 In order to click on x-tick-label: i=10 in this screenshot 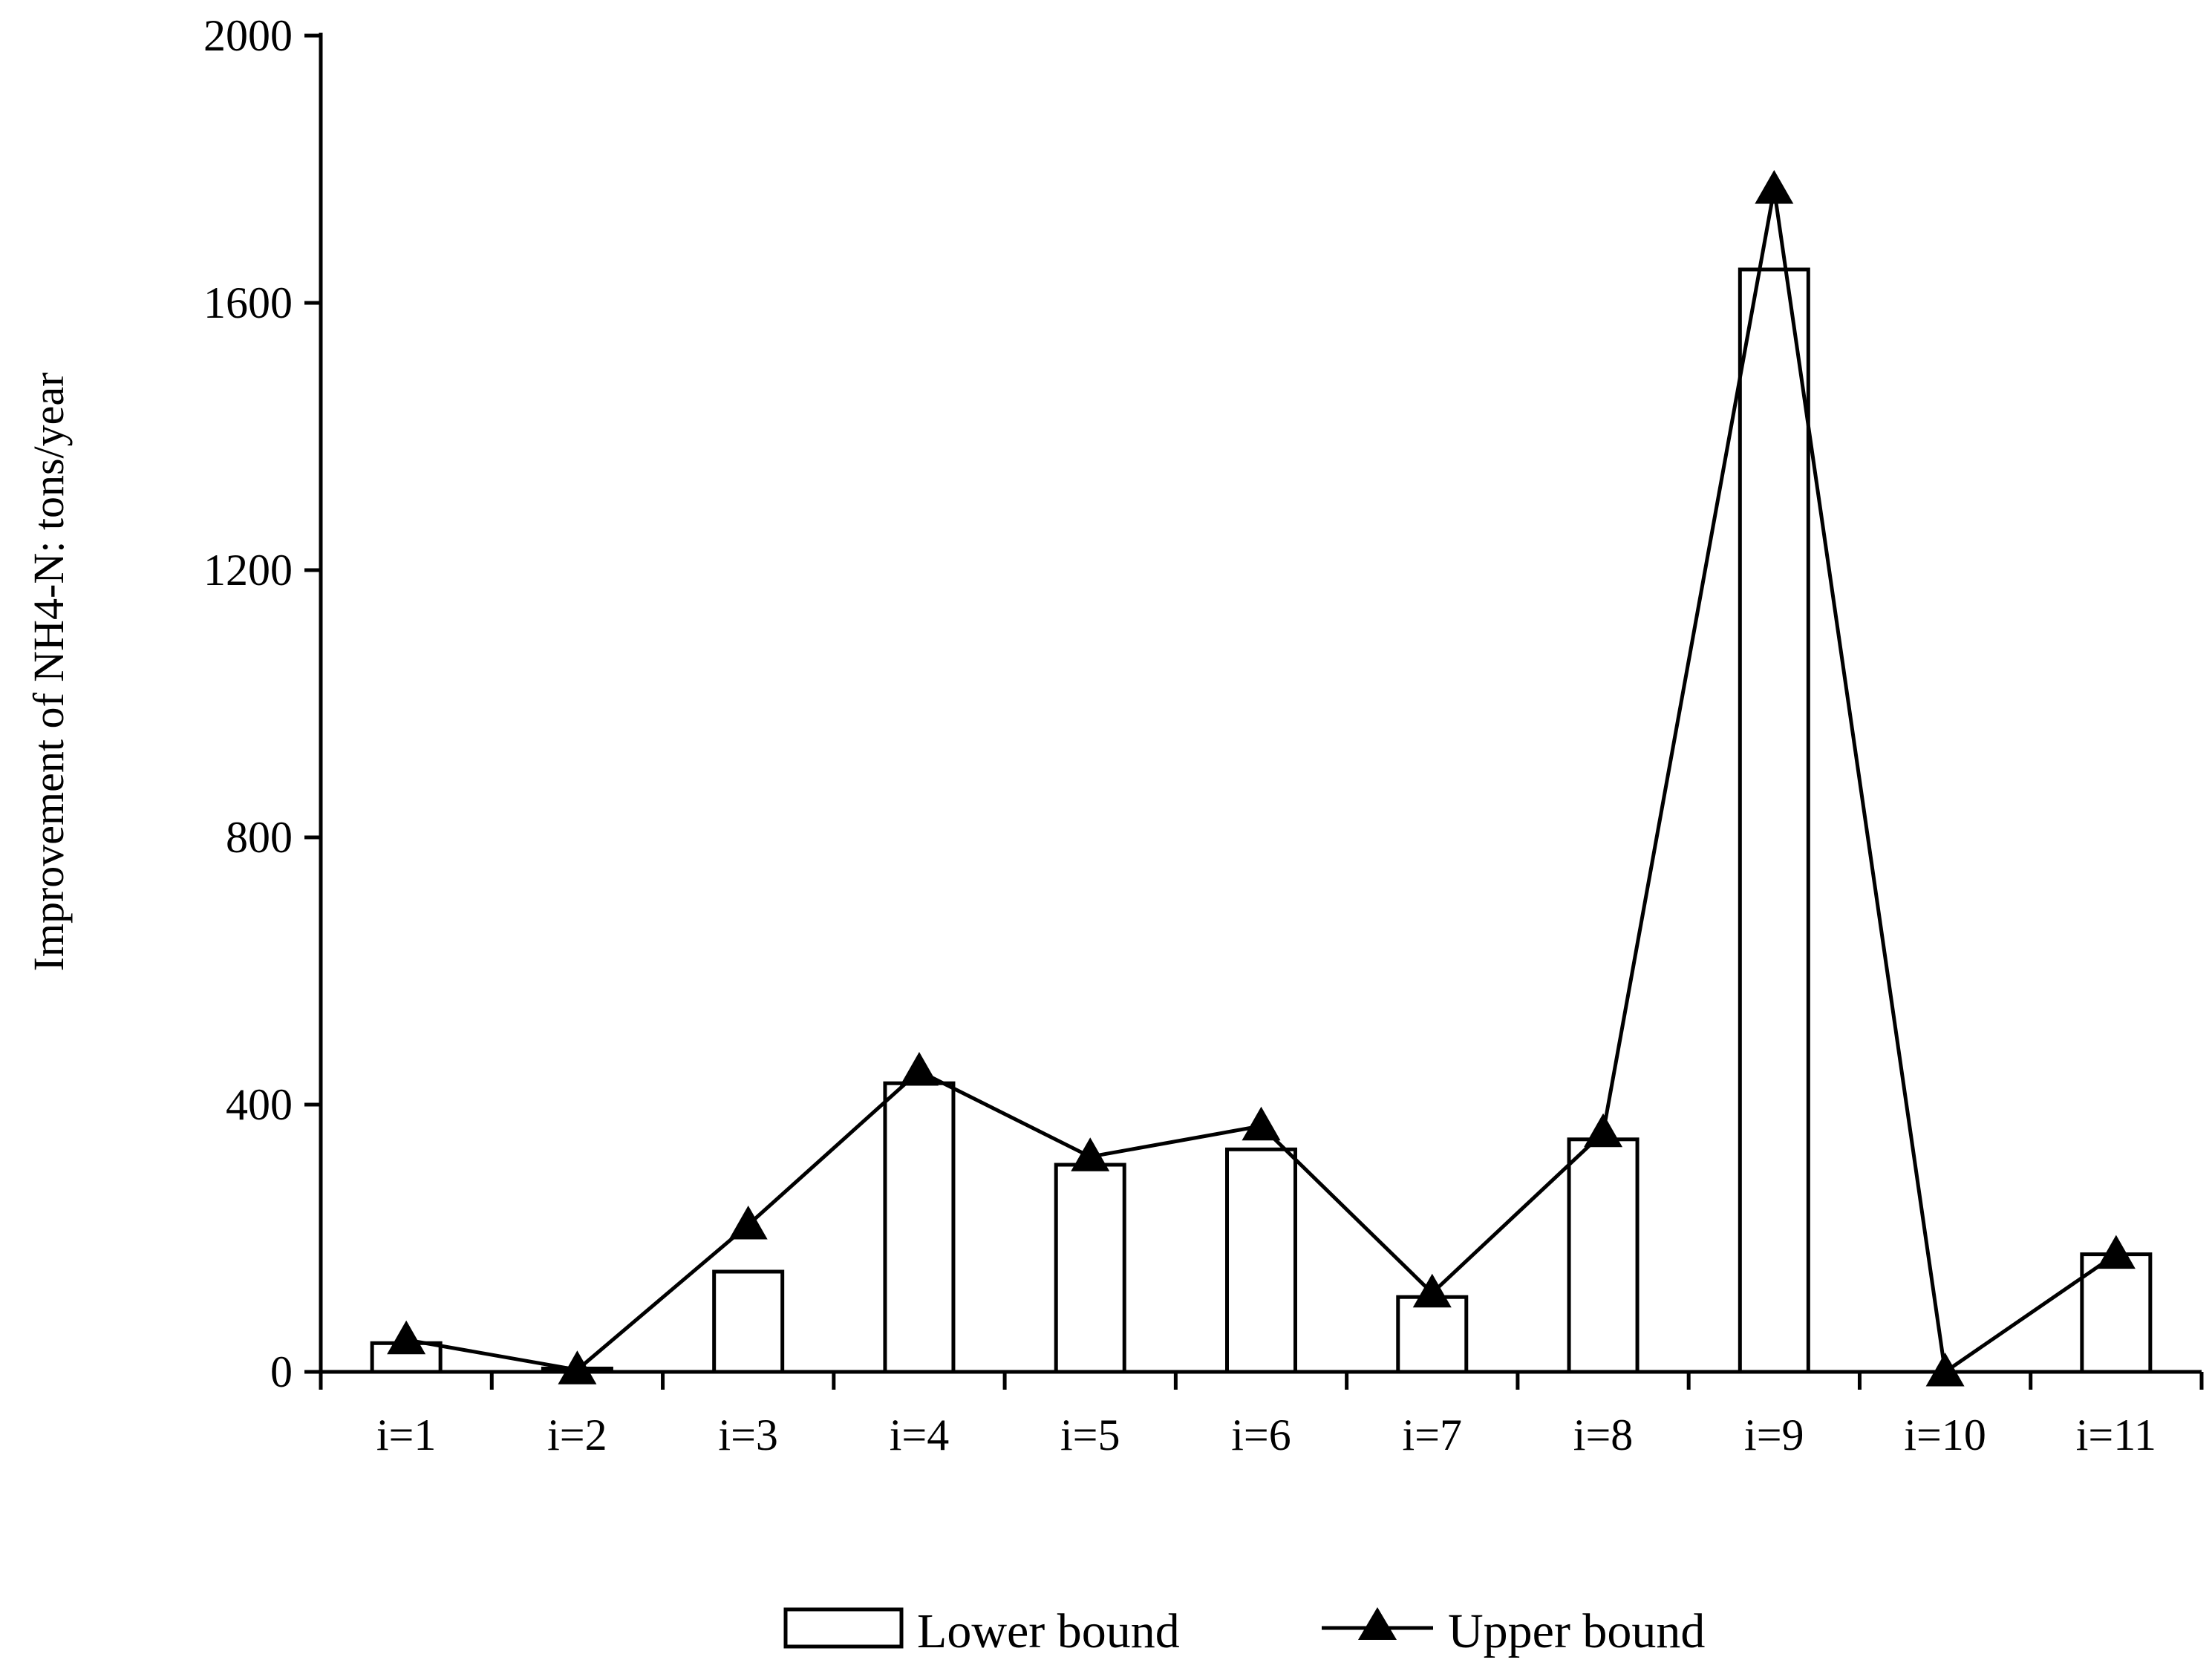, I will do `click(1945, 1434)`.